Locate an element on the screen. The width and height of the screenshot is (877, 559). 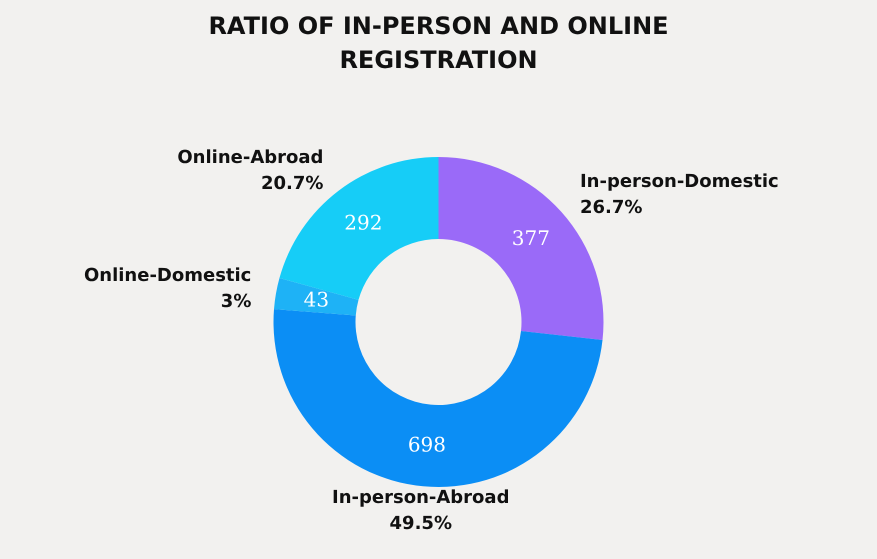
slice-label: In-person-Domestic is located at coordinates (679, 181).